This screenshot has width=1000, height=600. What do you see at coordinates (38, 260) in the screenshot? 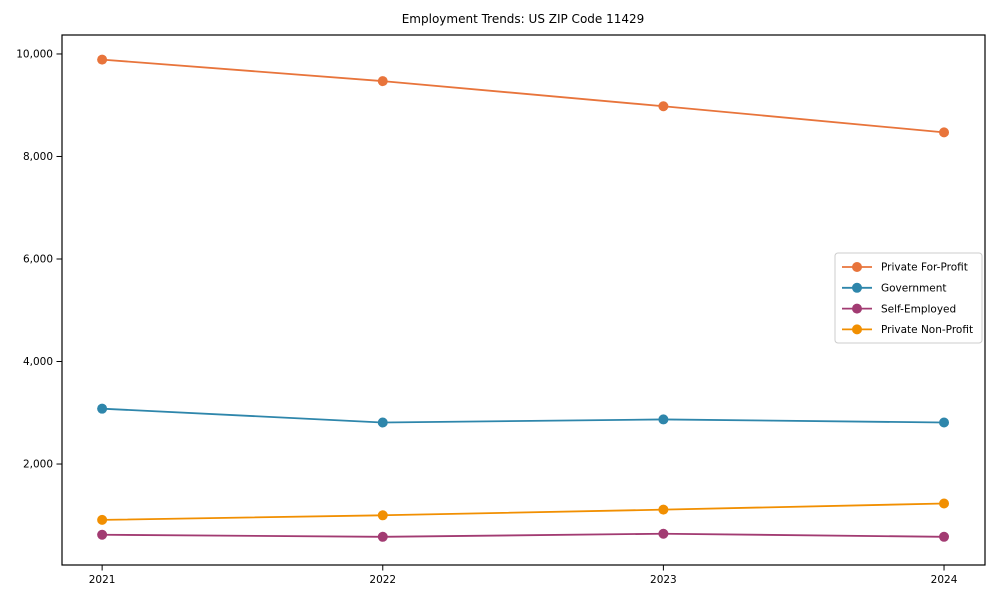
I see `y-tick-label-6000: 6,000` at bounding box center [38, 260].